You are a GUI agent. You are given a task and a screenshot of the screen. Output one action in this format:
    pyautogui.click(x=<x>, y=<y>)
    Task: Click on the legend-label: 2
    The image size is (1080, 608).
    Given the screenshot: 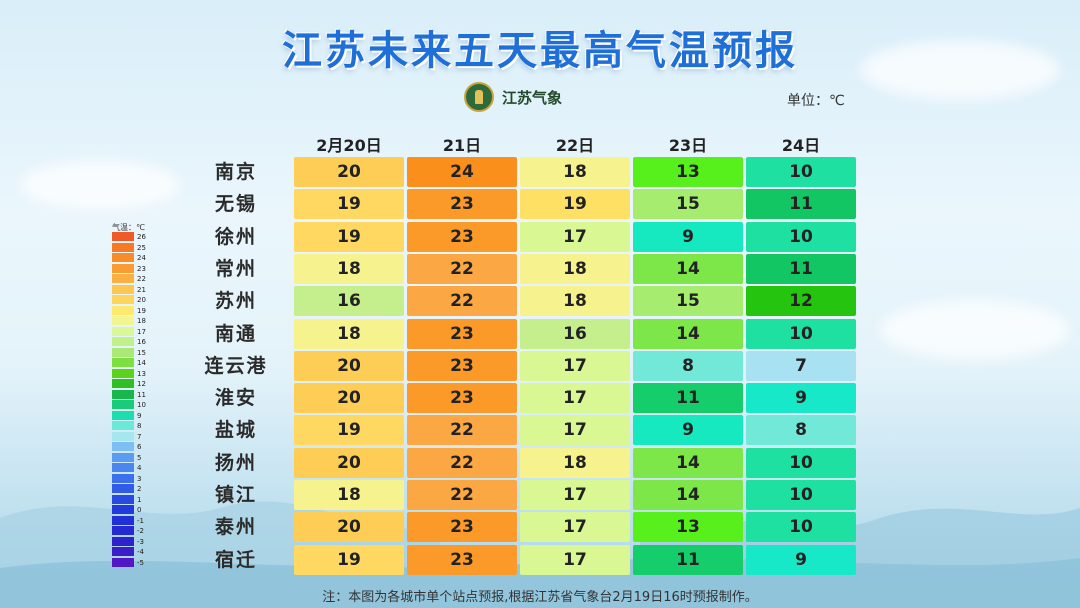 What is the action you would take?
    pyautogui.click(x=139, y=489)
    